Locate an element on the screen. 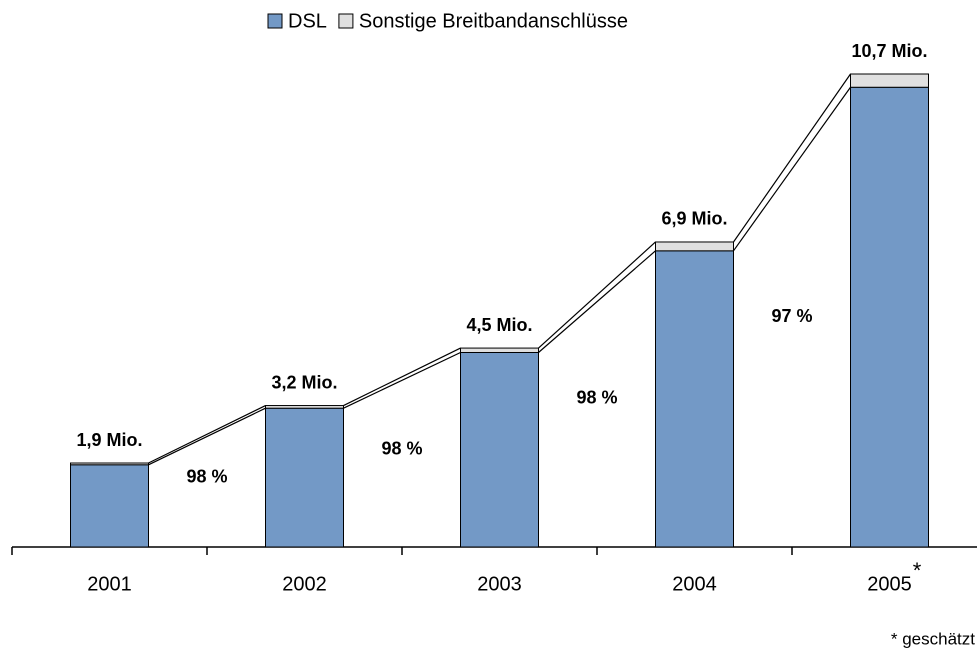 Image resolution: width=977 pixels, height=655 pixels. category-label: 2005 is located at coordinates (889, 584).